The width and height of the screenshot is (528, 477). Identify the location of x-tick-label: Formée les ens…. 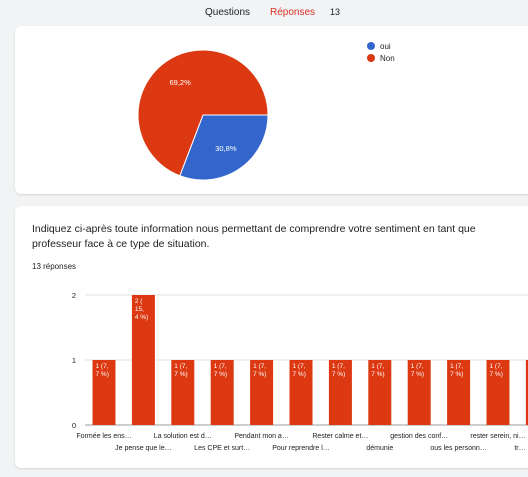
(103, 436).